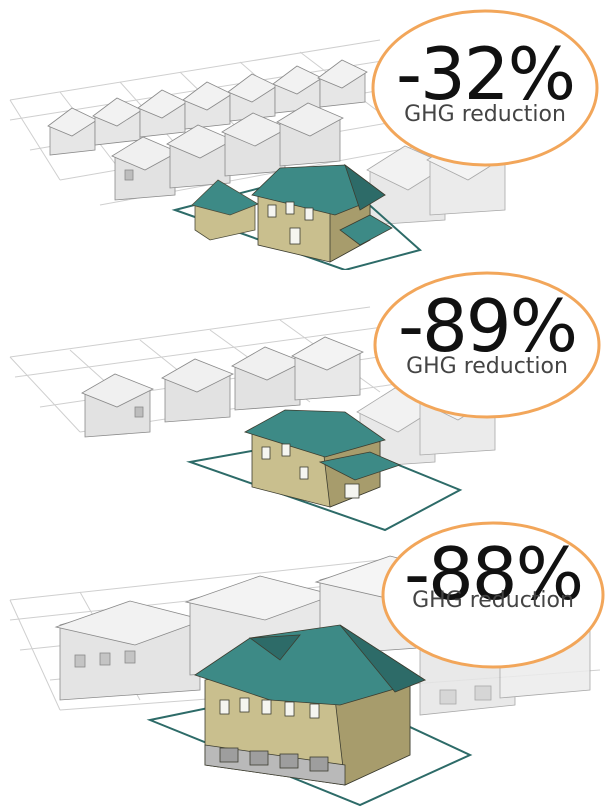 Image resolution: width=611 pixels, height=810 pixels. What do you see at coordinates (485, 74) in the screenshot?
I see `reduction-value: -32%` at bounding box center [485, 74].